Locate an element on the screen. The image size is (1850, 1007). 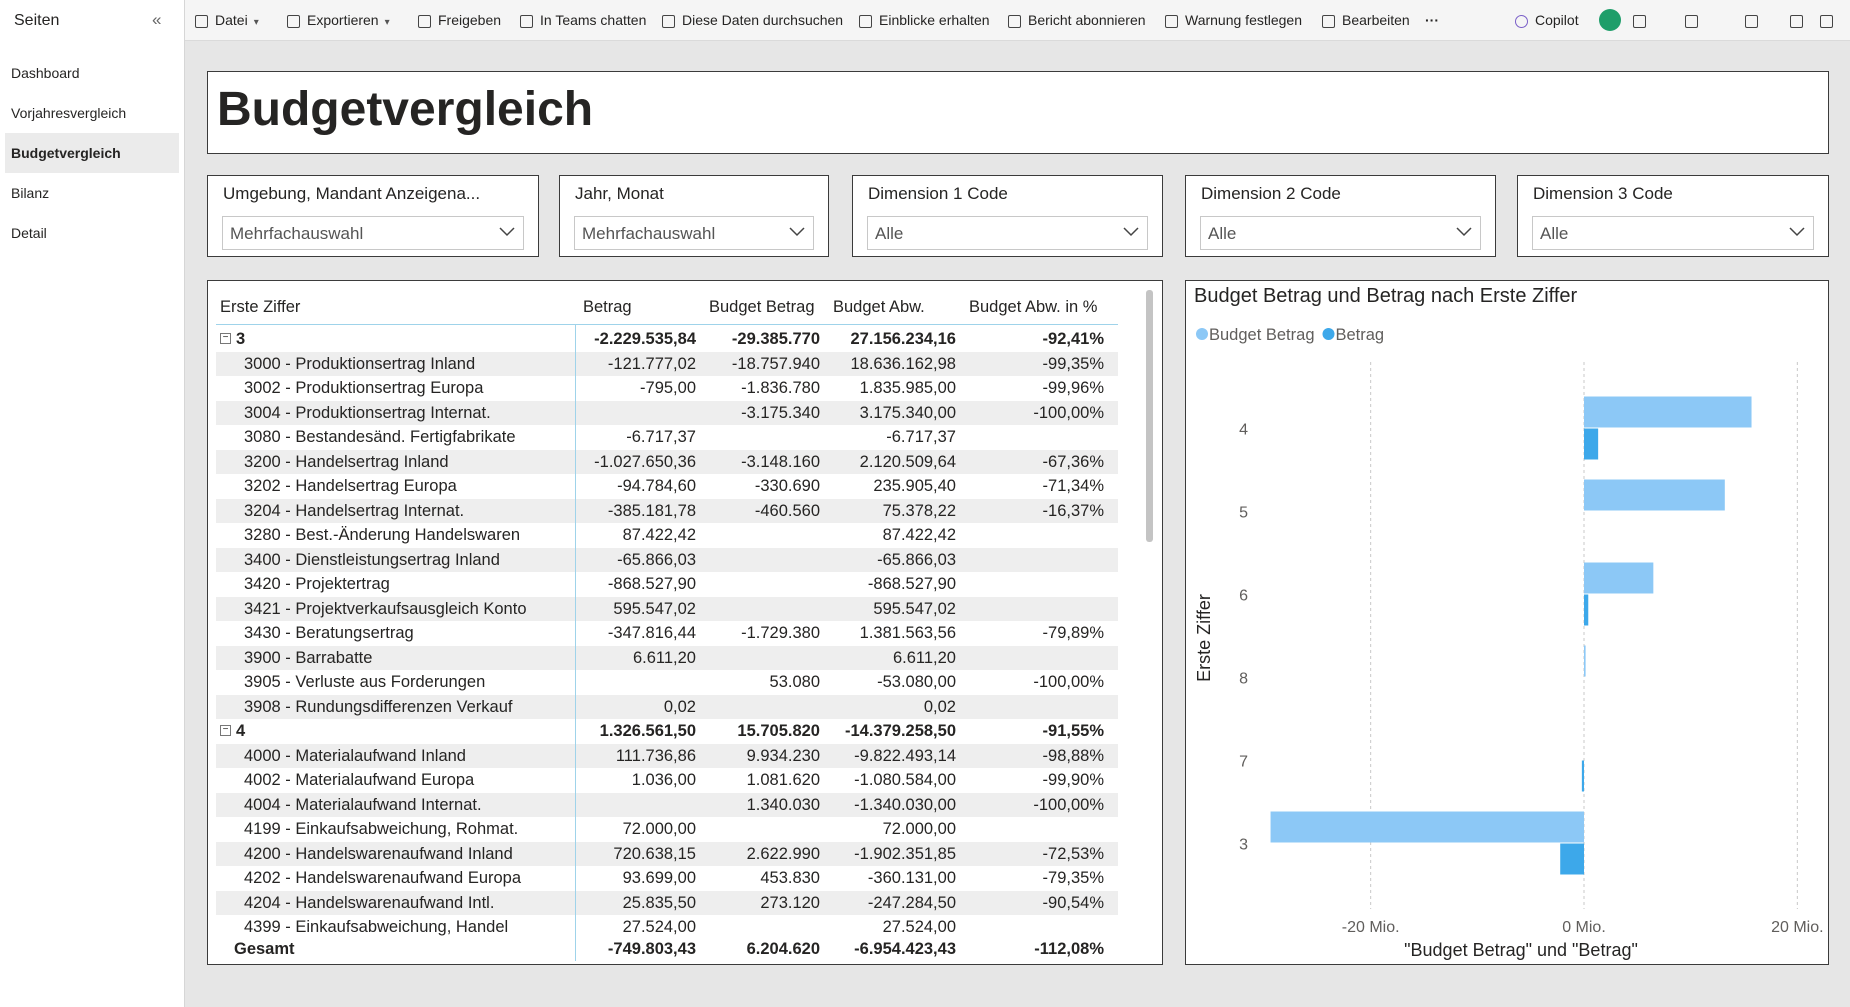
cell: 3200 - Handelsertrag Inland is located at coordinates (346, 461).